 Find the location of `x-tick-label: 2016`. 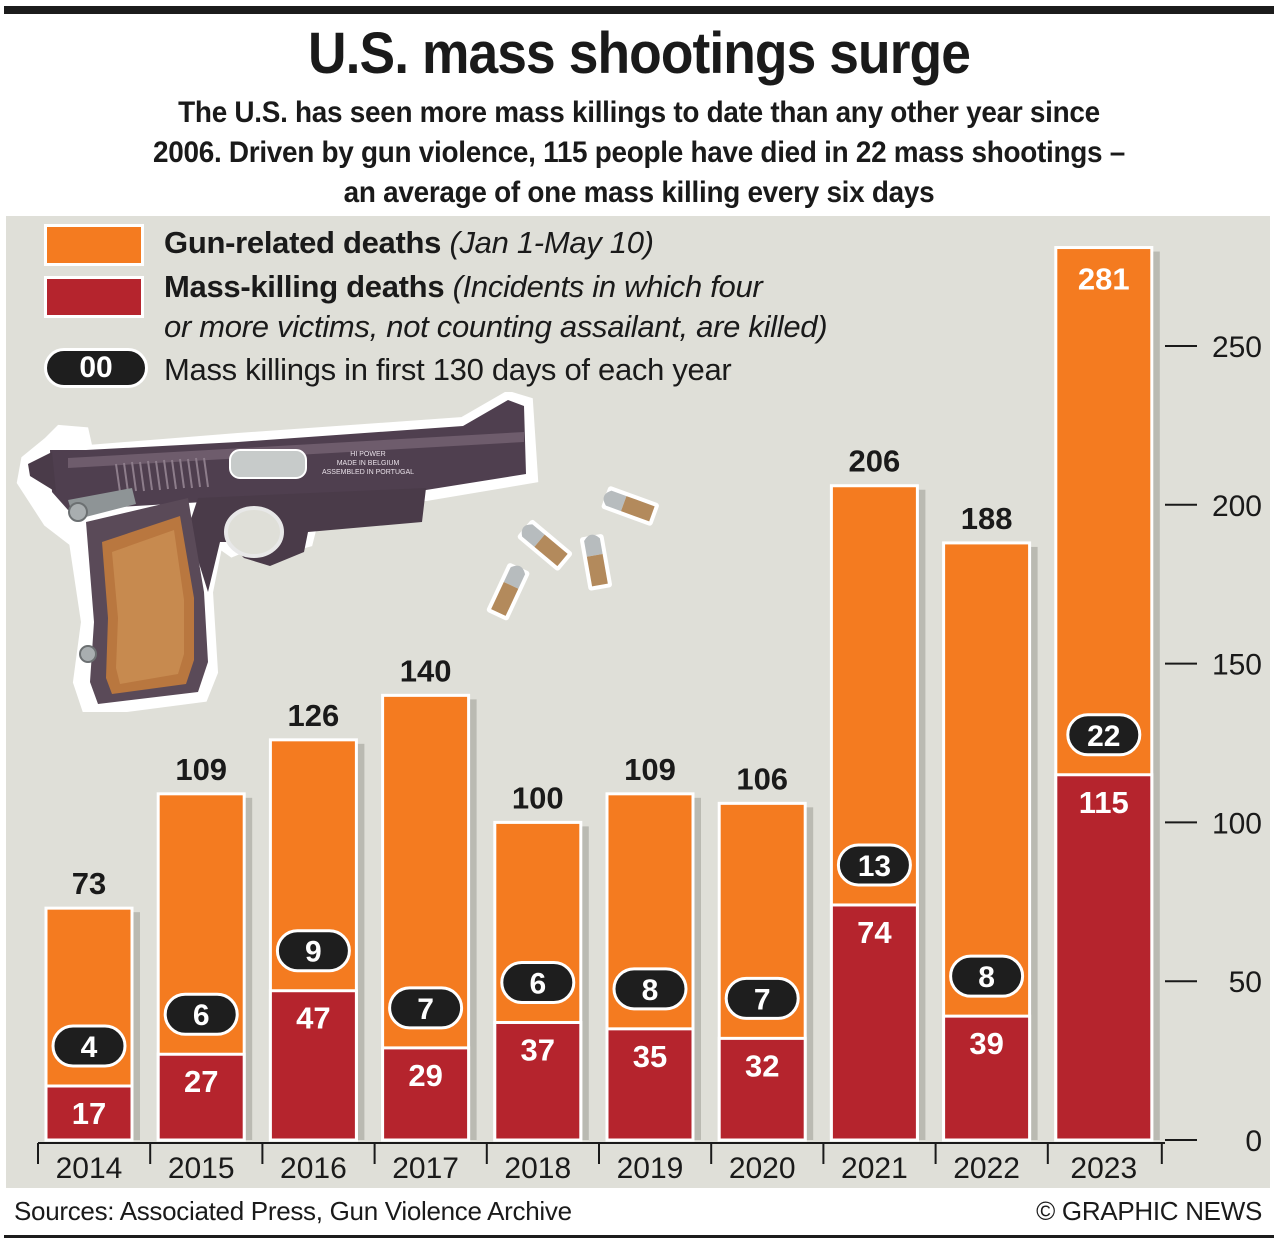

x-tick-label: 2016 is located at coordinates (313, 1168).